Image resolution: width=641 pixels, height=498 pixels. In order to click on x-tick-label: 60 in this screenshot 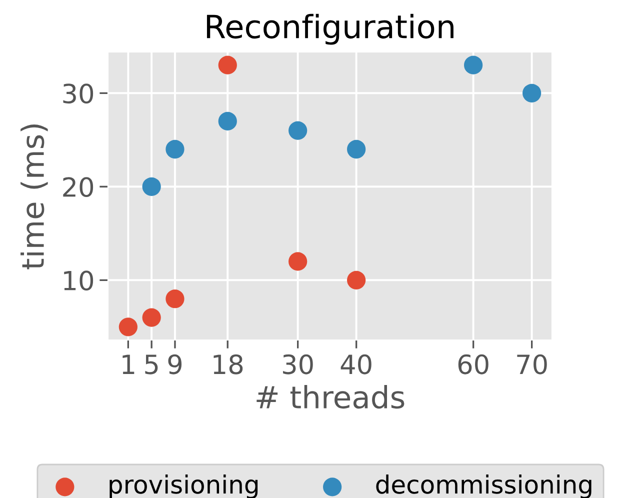, I will do `click(473, 364)`.